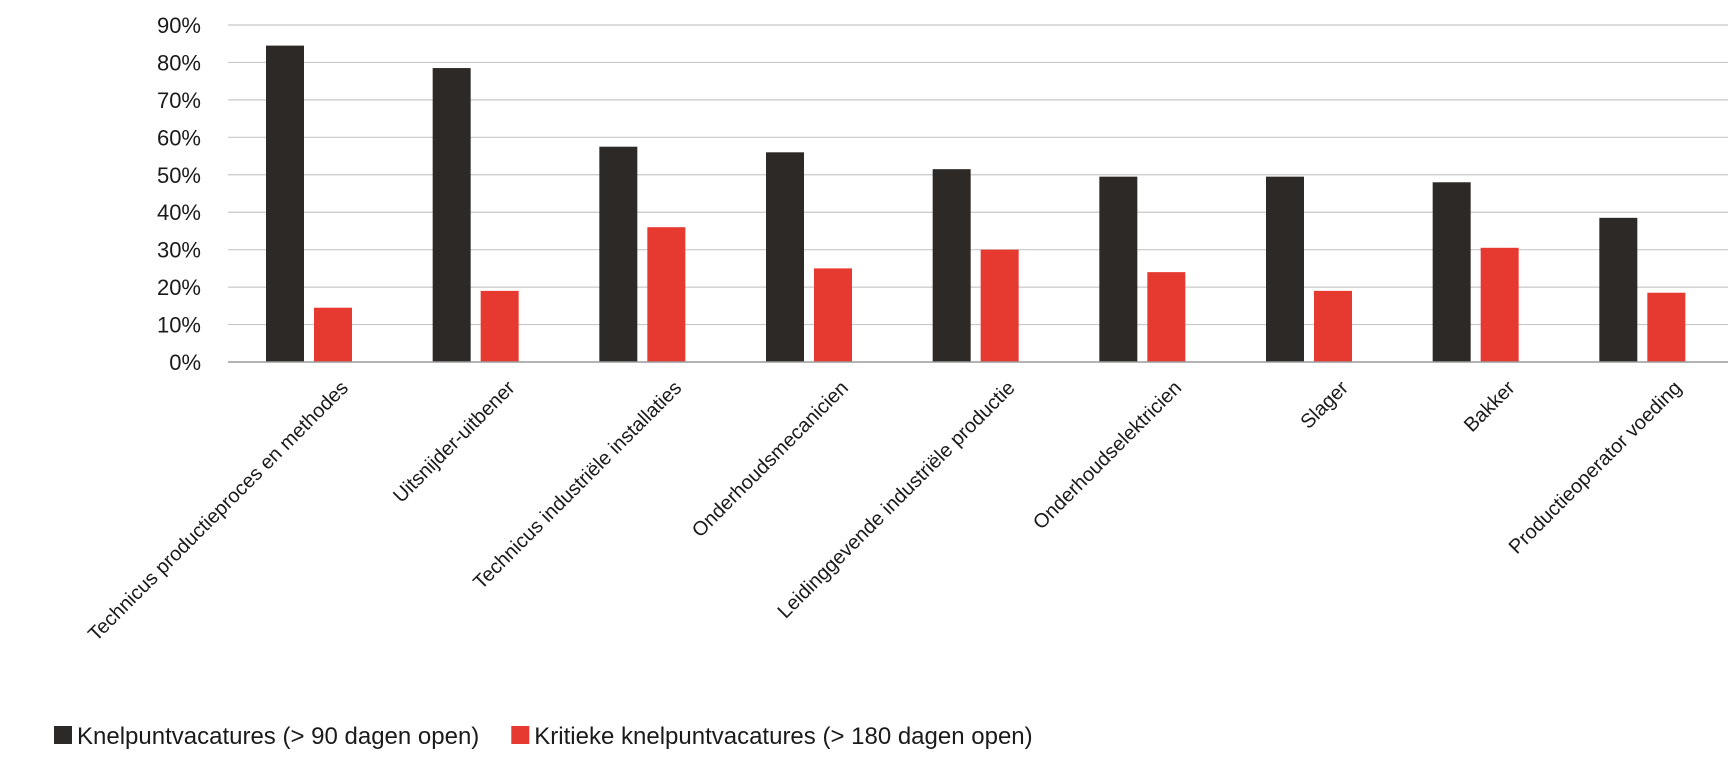 The width and height of the screenshot is (1728, 758). Describe the element at coordinates (179, 212) in the screenshot. I see `y-tick-label: 40%` at that location.